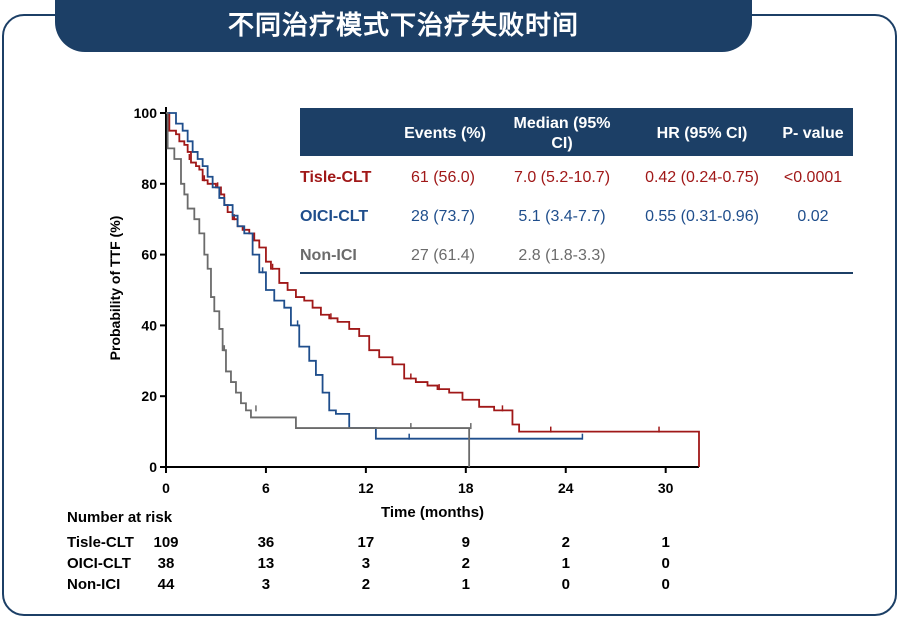 Image resolution: width=902 pixels, height=620 pixels. I want to click on risk-table-title: Number at risk, so click(120, 517).